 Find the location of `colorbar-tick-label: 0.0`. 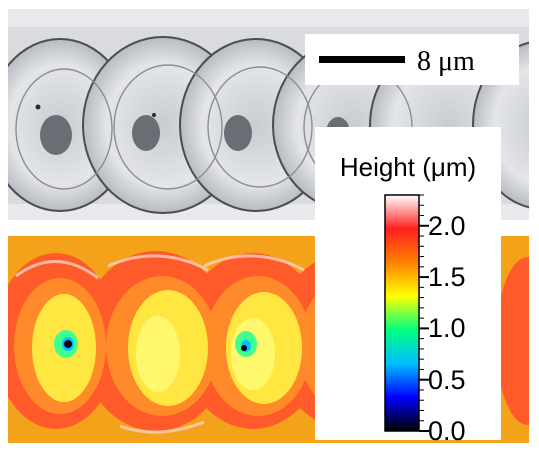

colorbar-tick-label: 0.0 is located at coordinates (447, 431).